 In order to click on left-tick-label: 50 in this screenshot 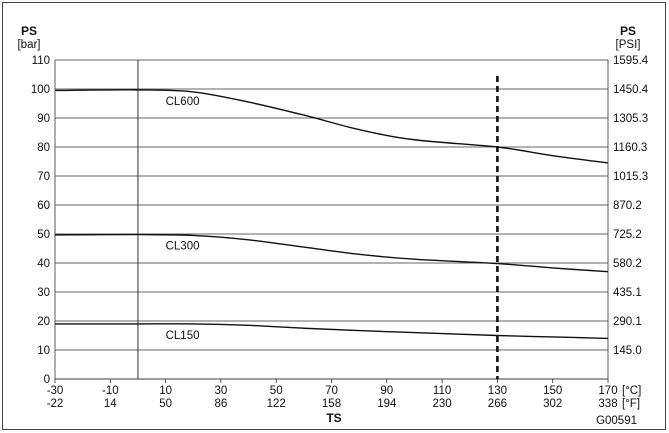, I will do `click(43, 235)`.